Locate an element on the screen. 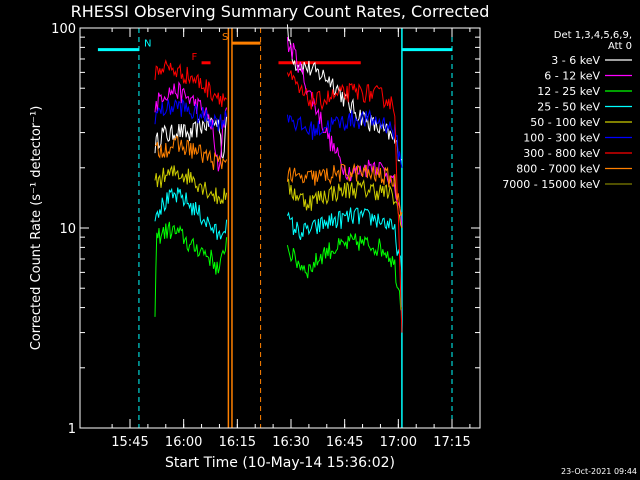 This screenshot has height=480, width=640. x-tick-label: 17:00 is located at coordinates (398, 442).